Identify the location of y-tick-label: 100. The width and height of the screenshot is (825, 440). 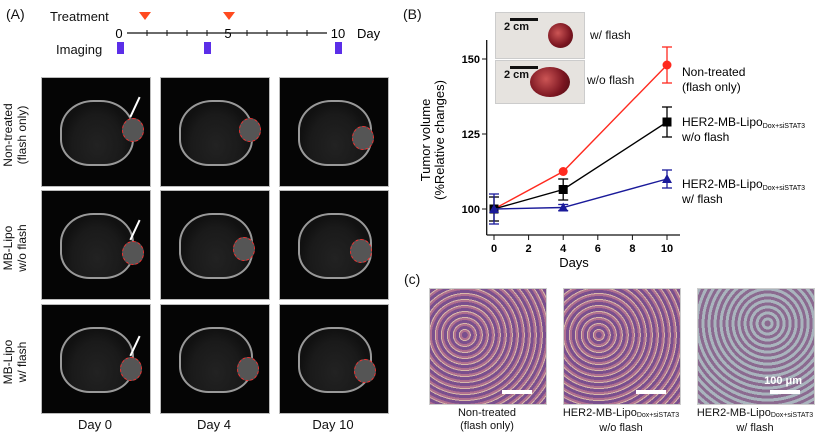
(471, 210).